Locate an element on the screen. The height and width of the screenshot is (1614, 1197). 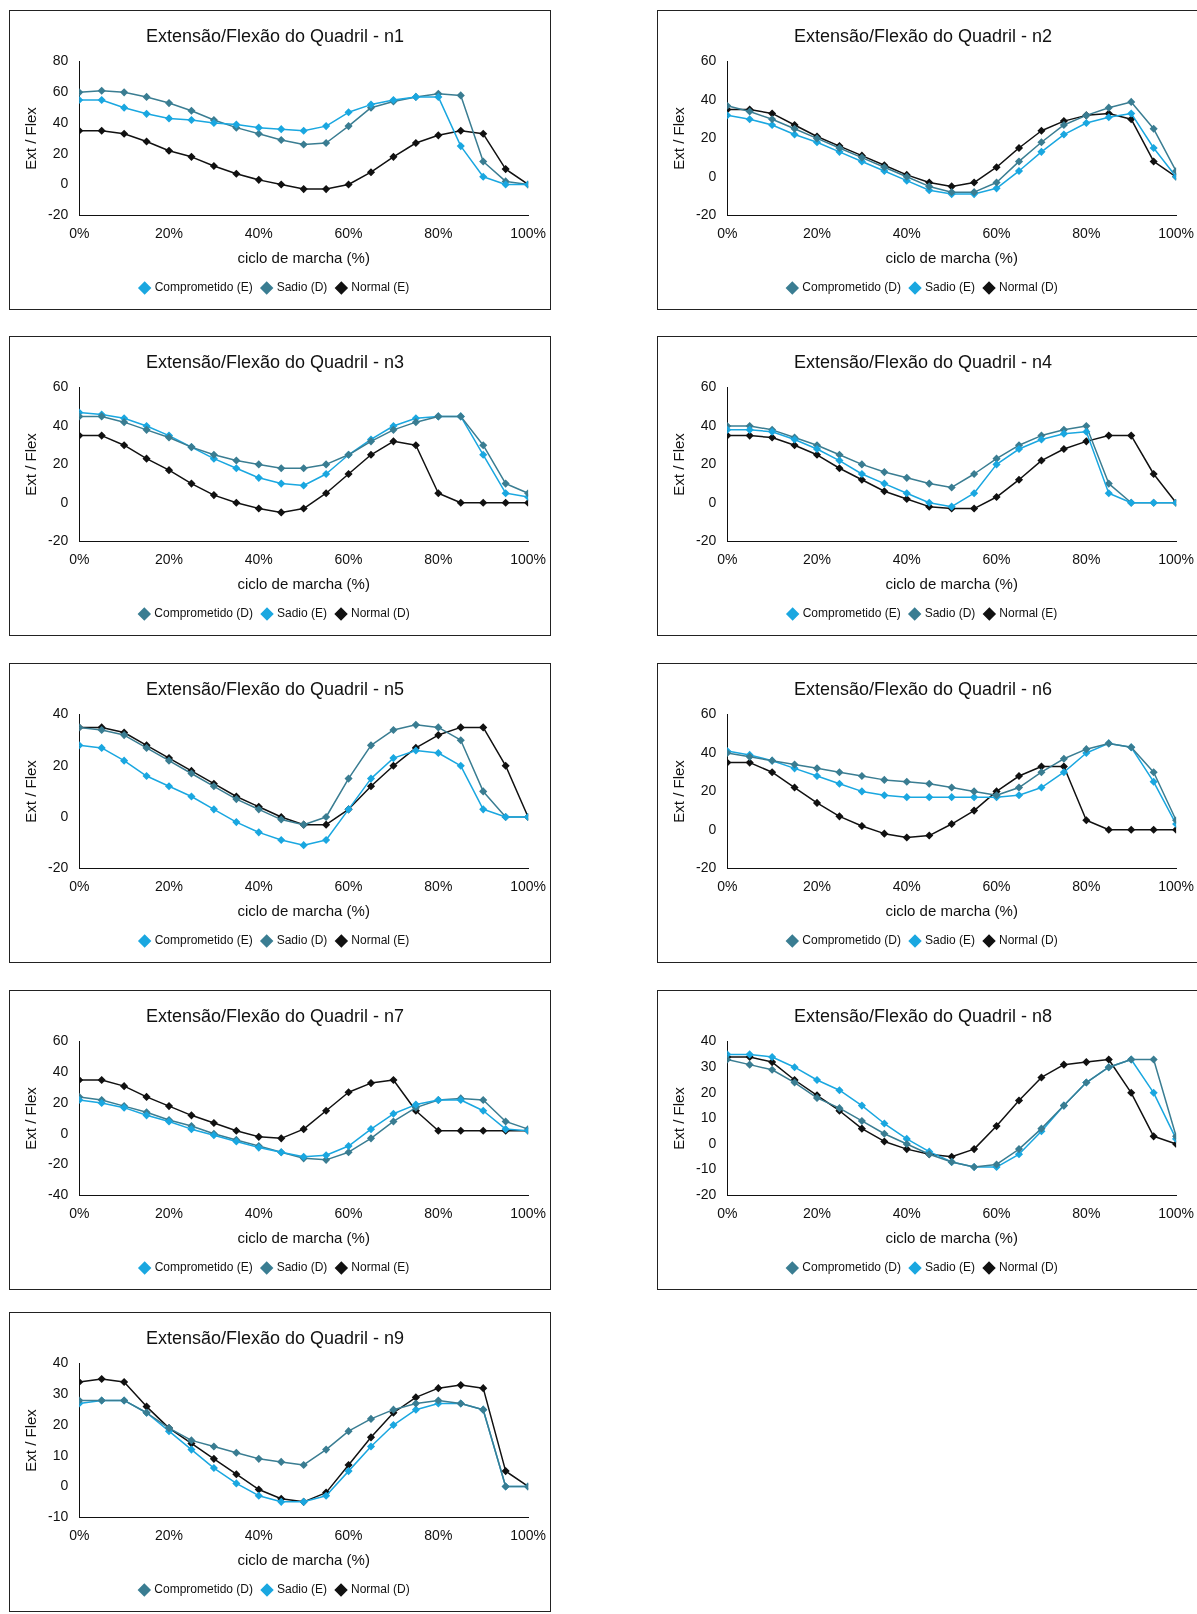
chart-title: Extensão/Flexão do Quadril - n3 is located at coordinates (275, 361).